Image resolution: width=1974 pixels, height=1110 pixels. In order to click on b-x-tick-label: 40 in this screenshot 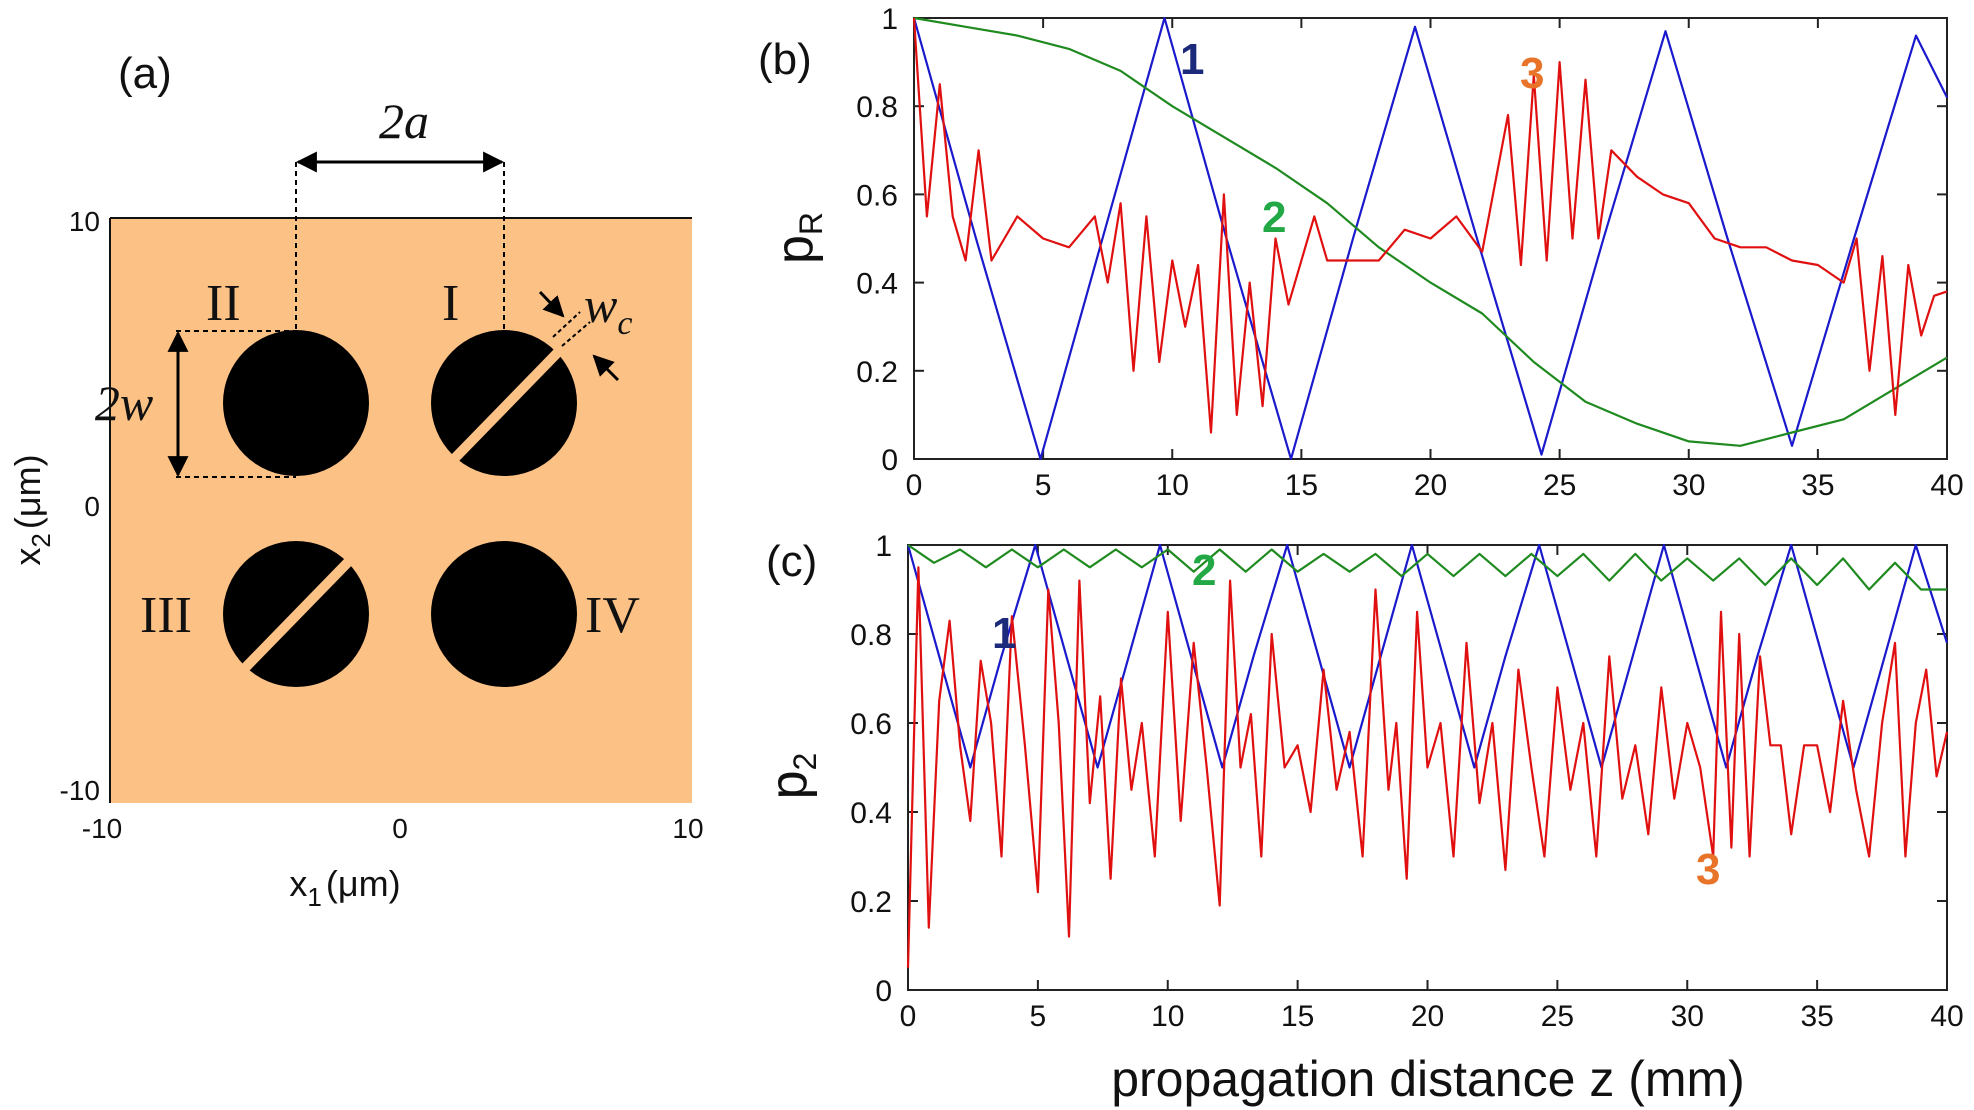, I will do `click(1946, 485)`.